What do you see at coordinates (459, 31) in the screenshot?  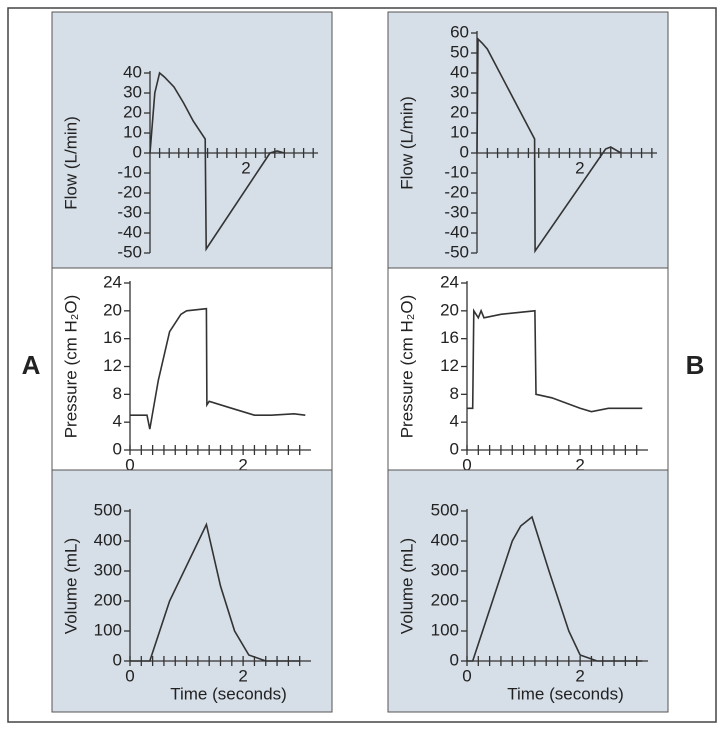 I see `y-tick-label: 60` at bounding box center [459, 31].